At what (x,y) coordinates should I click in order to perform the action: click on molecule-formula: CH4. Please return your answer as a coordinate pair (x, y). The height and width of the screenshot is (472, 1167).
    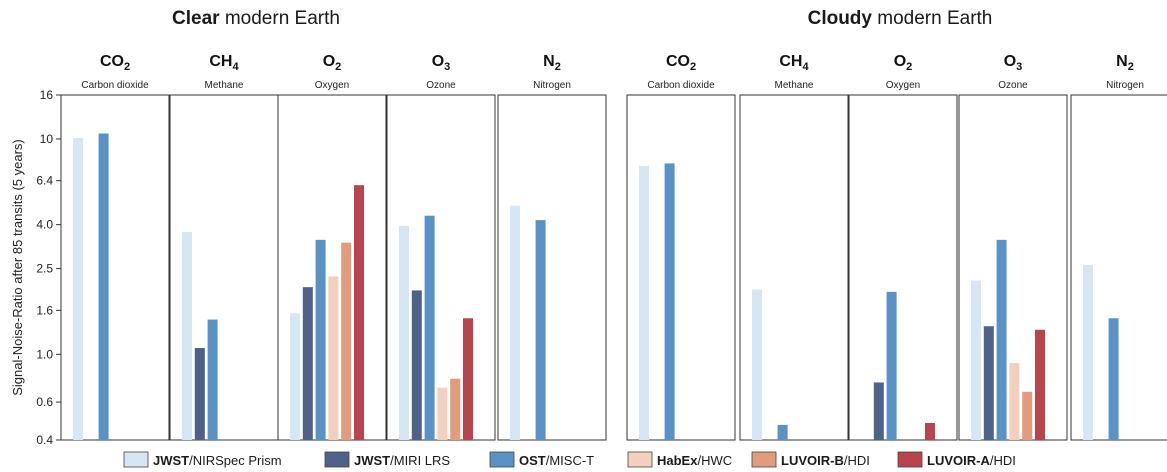
    Looking at the image, I should click on (794, 63).